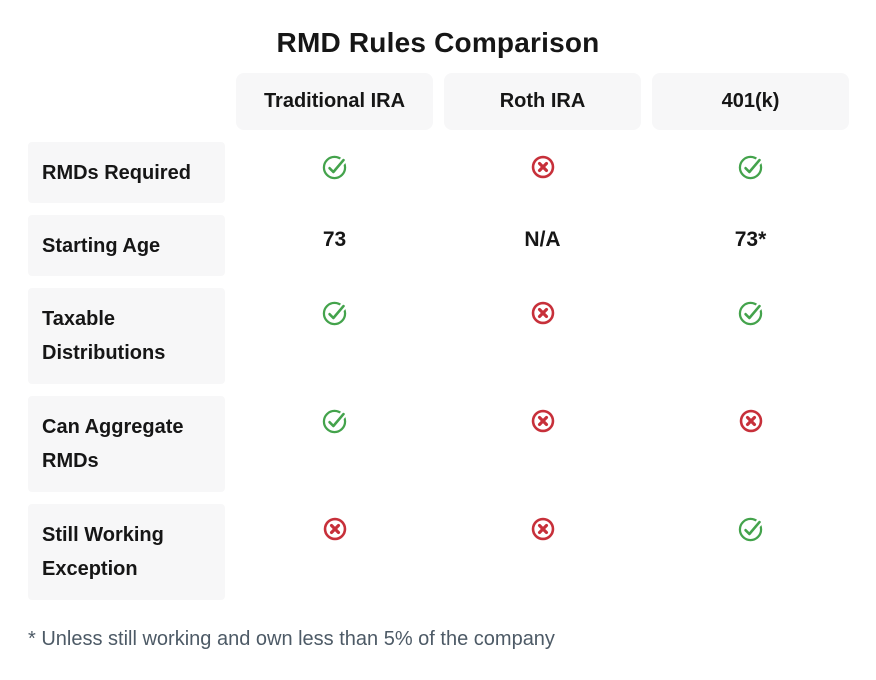 The width and height of the screenshot is (876, 680). What do you see at coordinates (750, 552) in the screenshot?
I see `cell-still-working-exception-401-k` at bounding box center [750, 552].